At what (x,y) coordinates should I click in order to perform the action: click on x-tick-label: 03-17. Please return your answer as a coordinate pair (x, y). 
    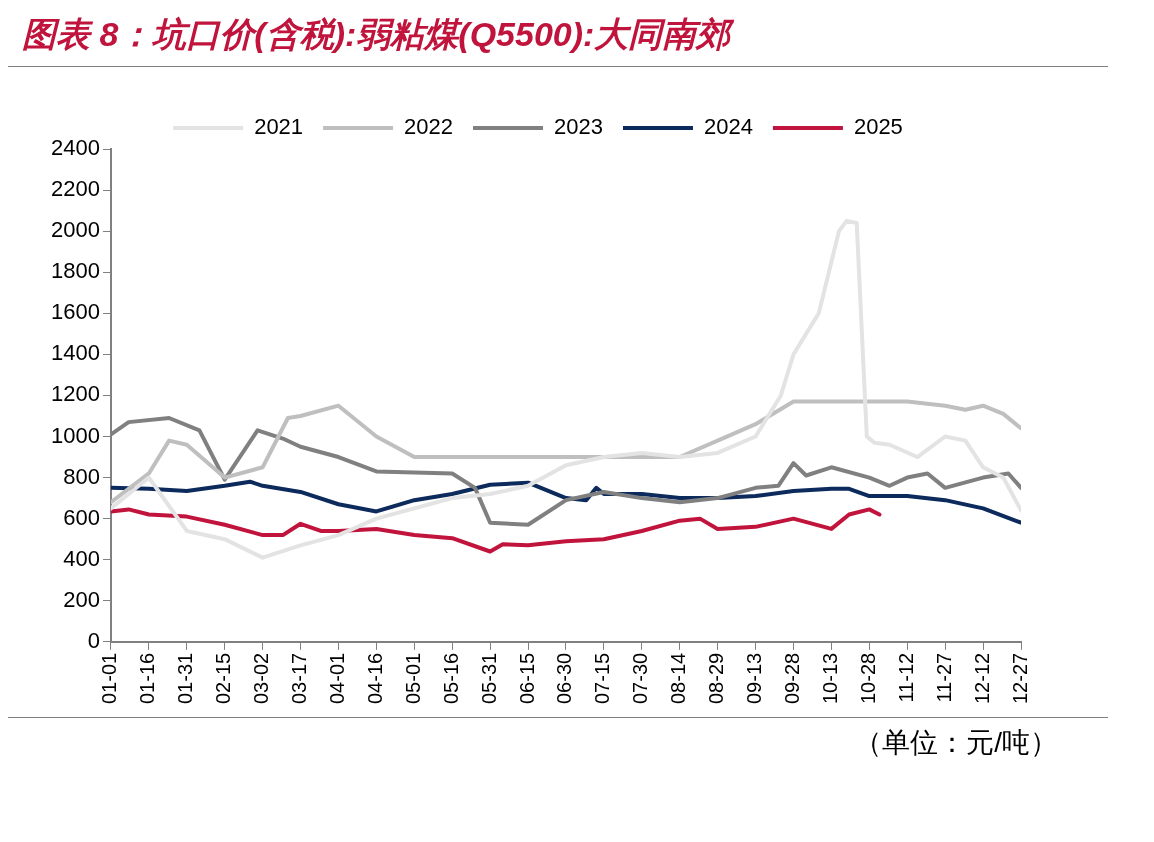
    Looking at the image, I should click on (299, 678).